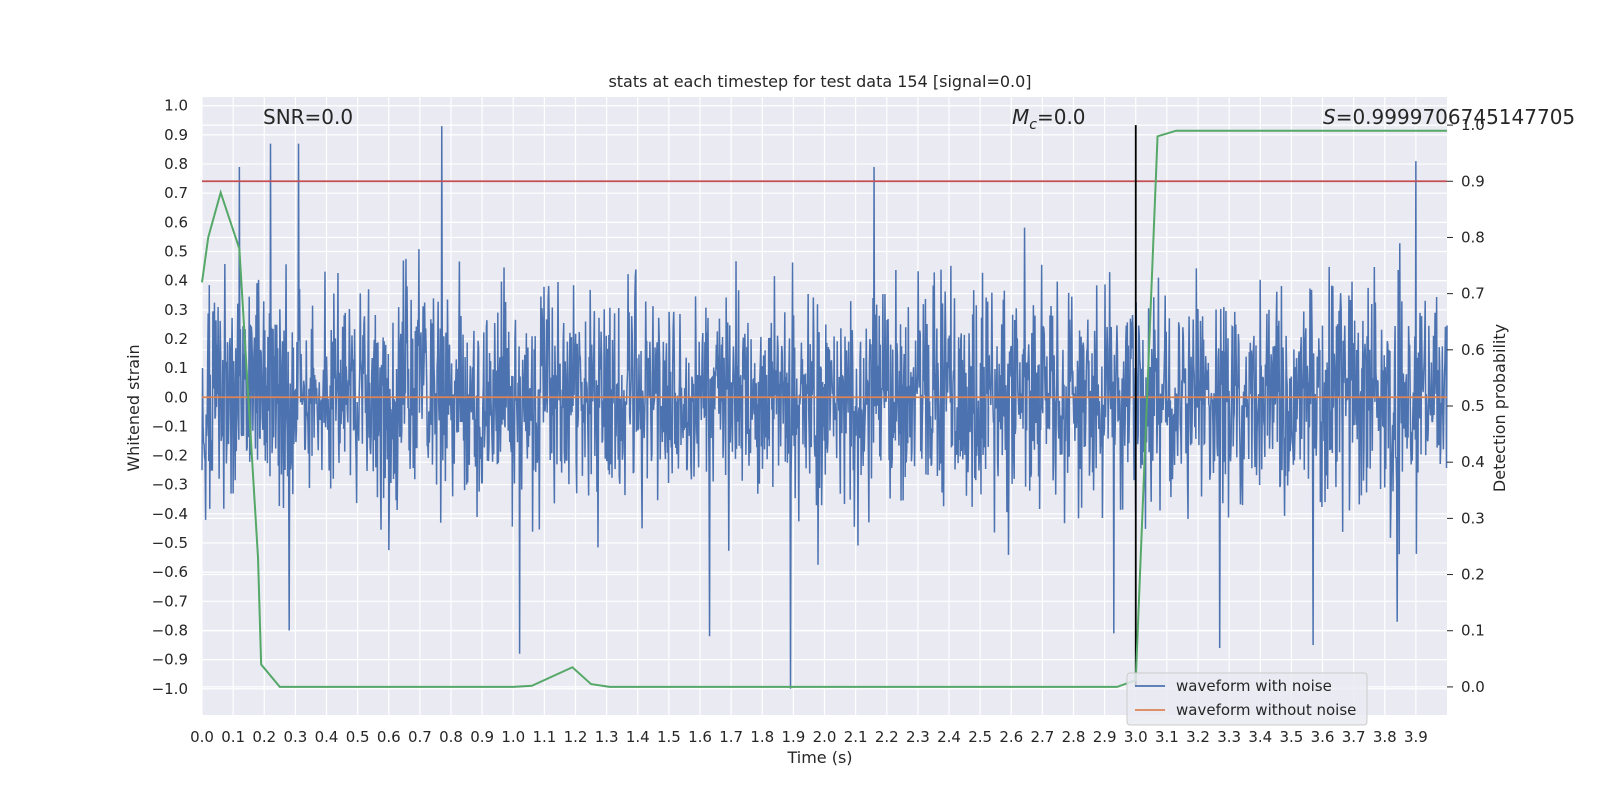 This screenshot has width=1600, height=800. I want to click on x-tick-label: 2.2, so click(887, 737).